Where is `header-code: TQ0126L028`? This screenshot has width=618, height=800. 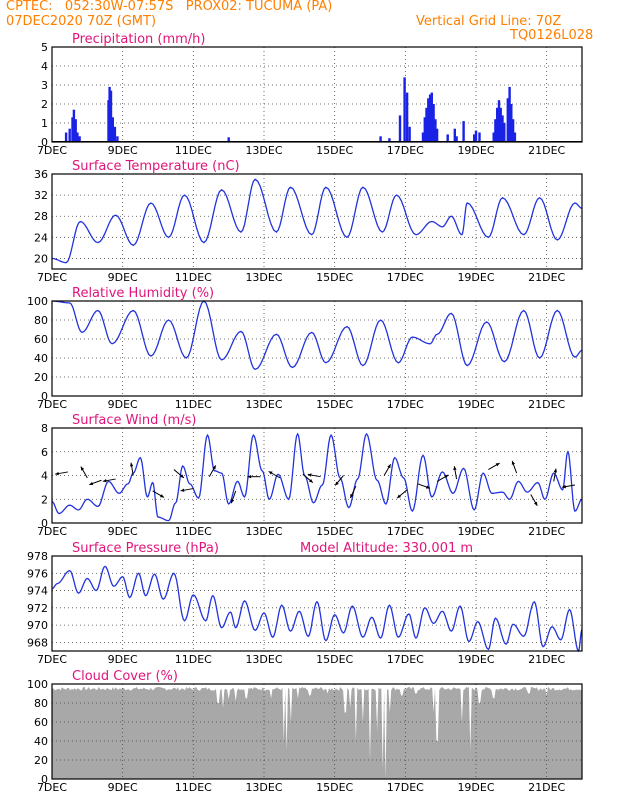
header-code: TQ0126L028 is located at coordinates (552, 35).